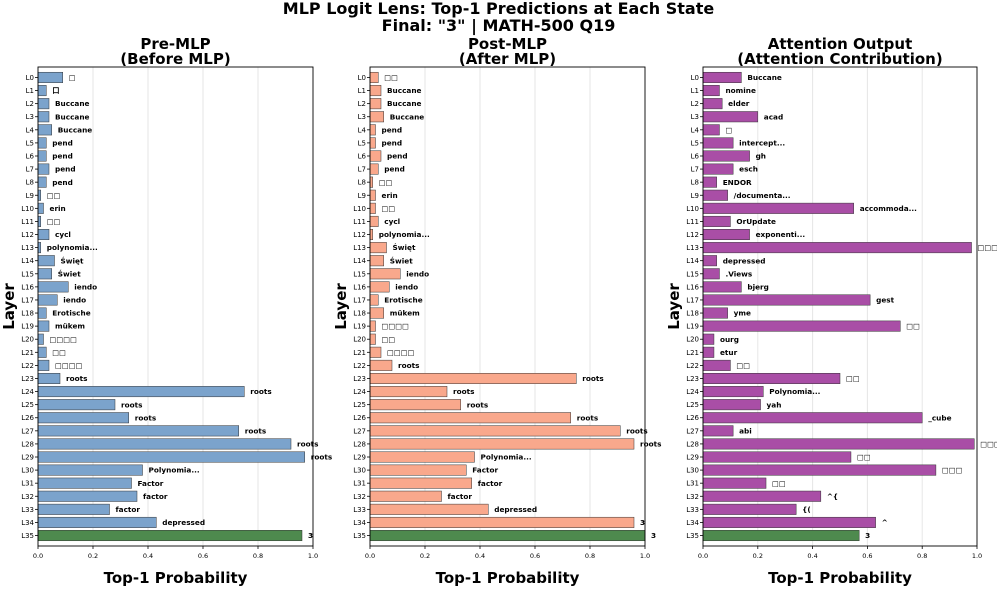 Image resolution: width=997 pixels, height=590 pixels. Describe the element at coordinates (692, 458) in the screenshot. I see `y-tick-label-2-29: L29` at that location.